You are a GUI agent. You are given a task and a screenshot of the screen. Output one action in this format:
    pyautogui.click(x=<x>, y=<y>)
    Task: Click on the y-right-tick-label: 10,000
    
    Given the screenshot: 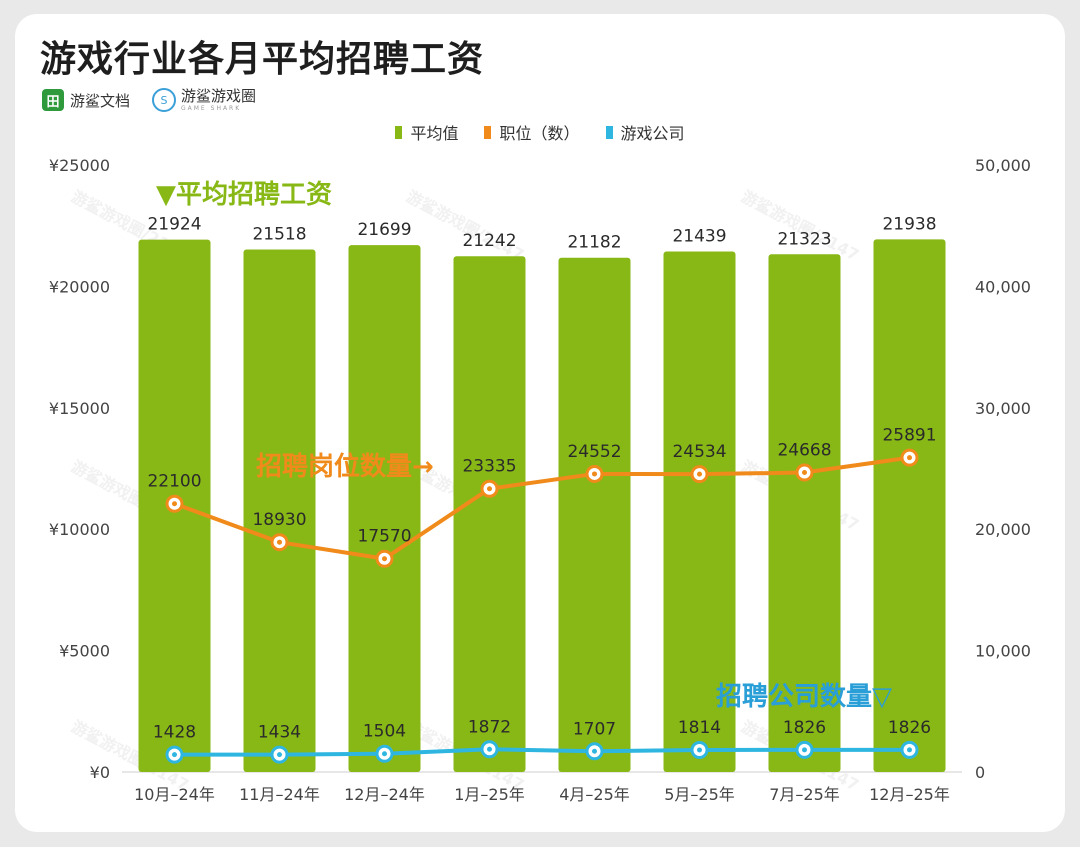 What is the action you would take?
    pyautogui.click(x=1003, y=651)
    